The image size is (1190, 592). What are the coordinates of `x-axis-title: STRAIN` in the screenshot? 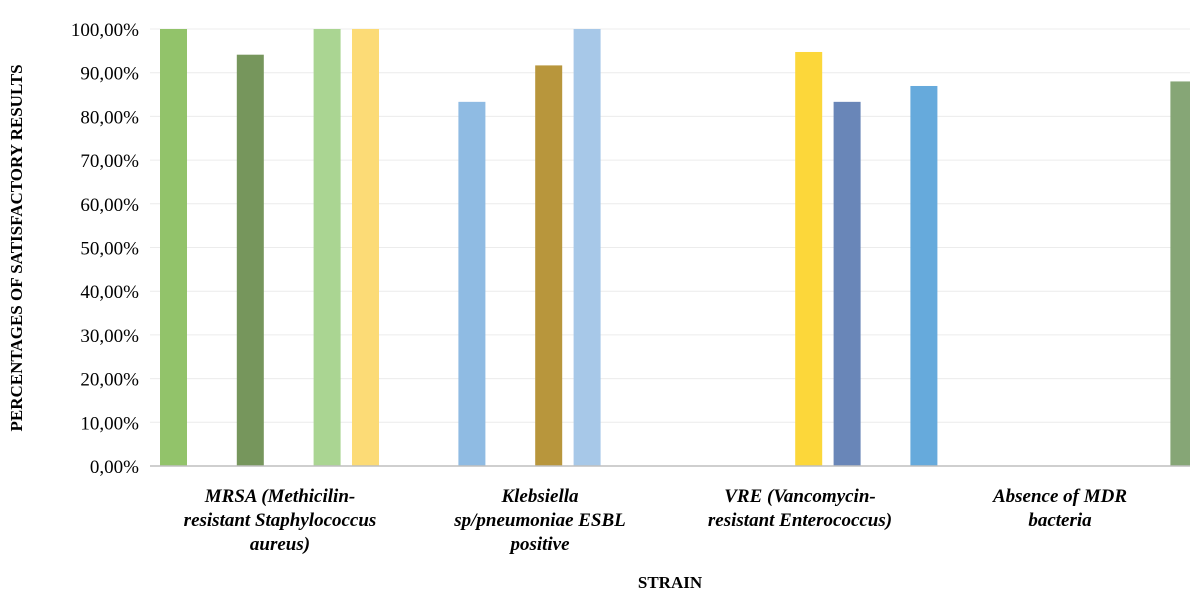 It's located at (670, 582).